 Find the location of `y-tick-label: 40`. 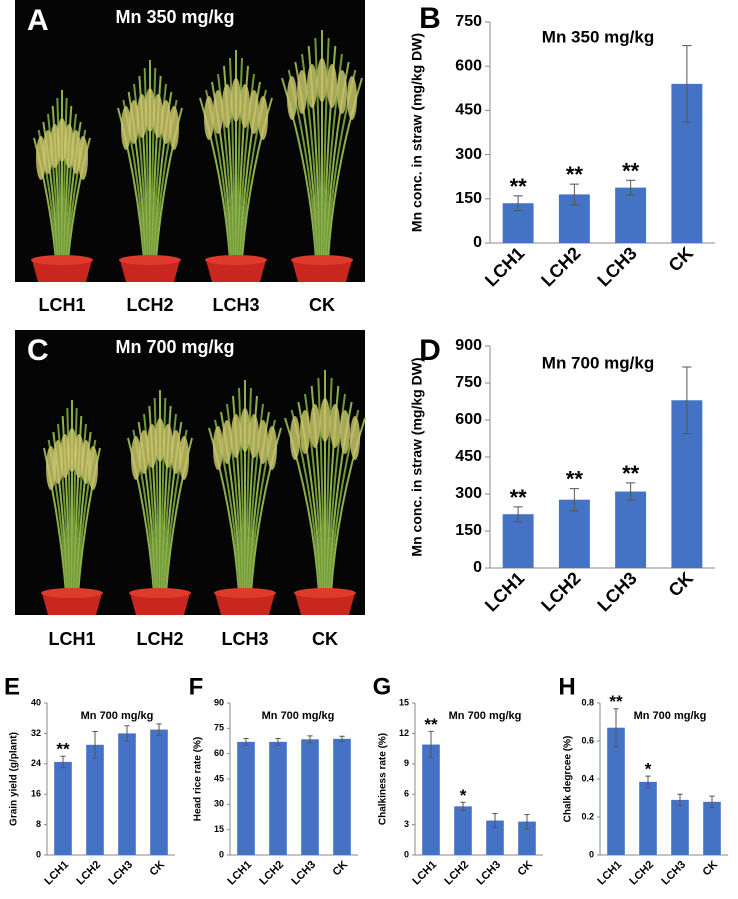

y-tick-label: 40 is located at coordinates (36, 702).